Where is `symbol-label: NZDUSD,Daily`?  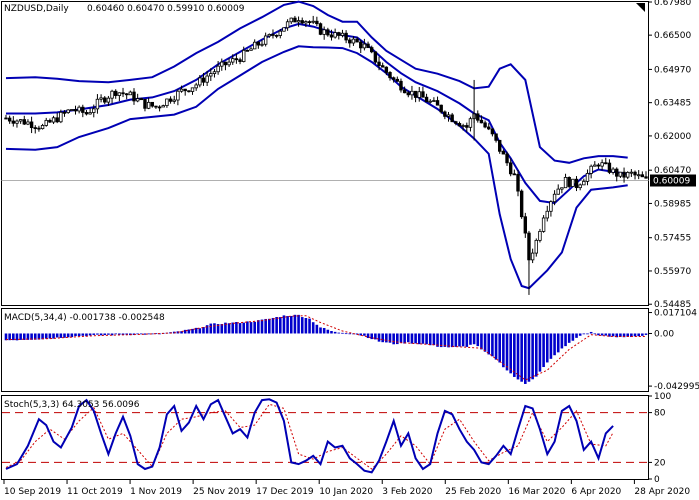 symbol-label: NZDUSD,Daily is located at coordinates (36, 9).